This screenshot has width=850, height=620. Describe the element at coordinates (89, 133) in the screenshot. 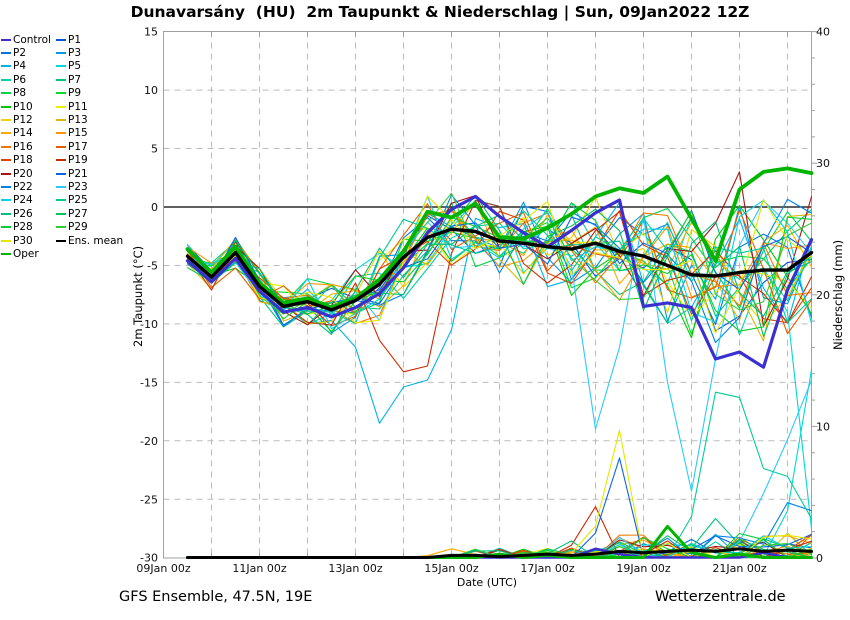

I see `legend-item-p15: P15` at that location.